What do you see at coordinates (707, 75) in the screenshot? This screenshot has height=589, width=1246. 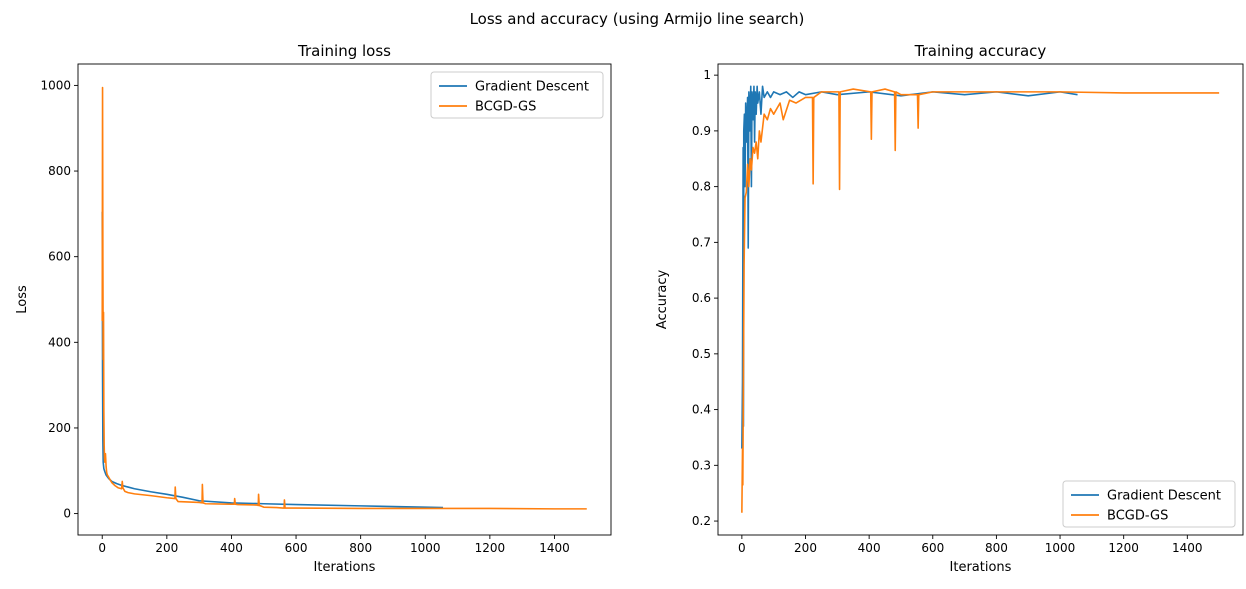 I see `y-tick-label: 1` at bounding box center [707, 75].